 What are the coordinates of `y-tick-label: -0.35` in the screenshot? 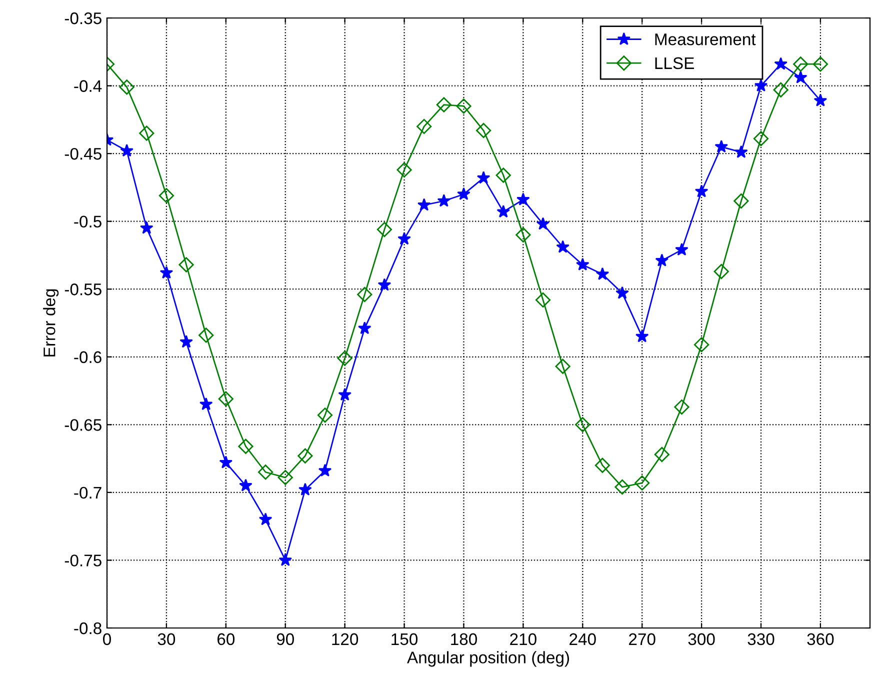 It's located at (83, 18).